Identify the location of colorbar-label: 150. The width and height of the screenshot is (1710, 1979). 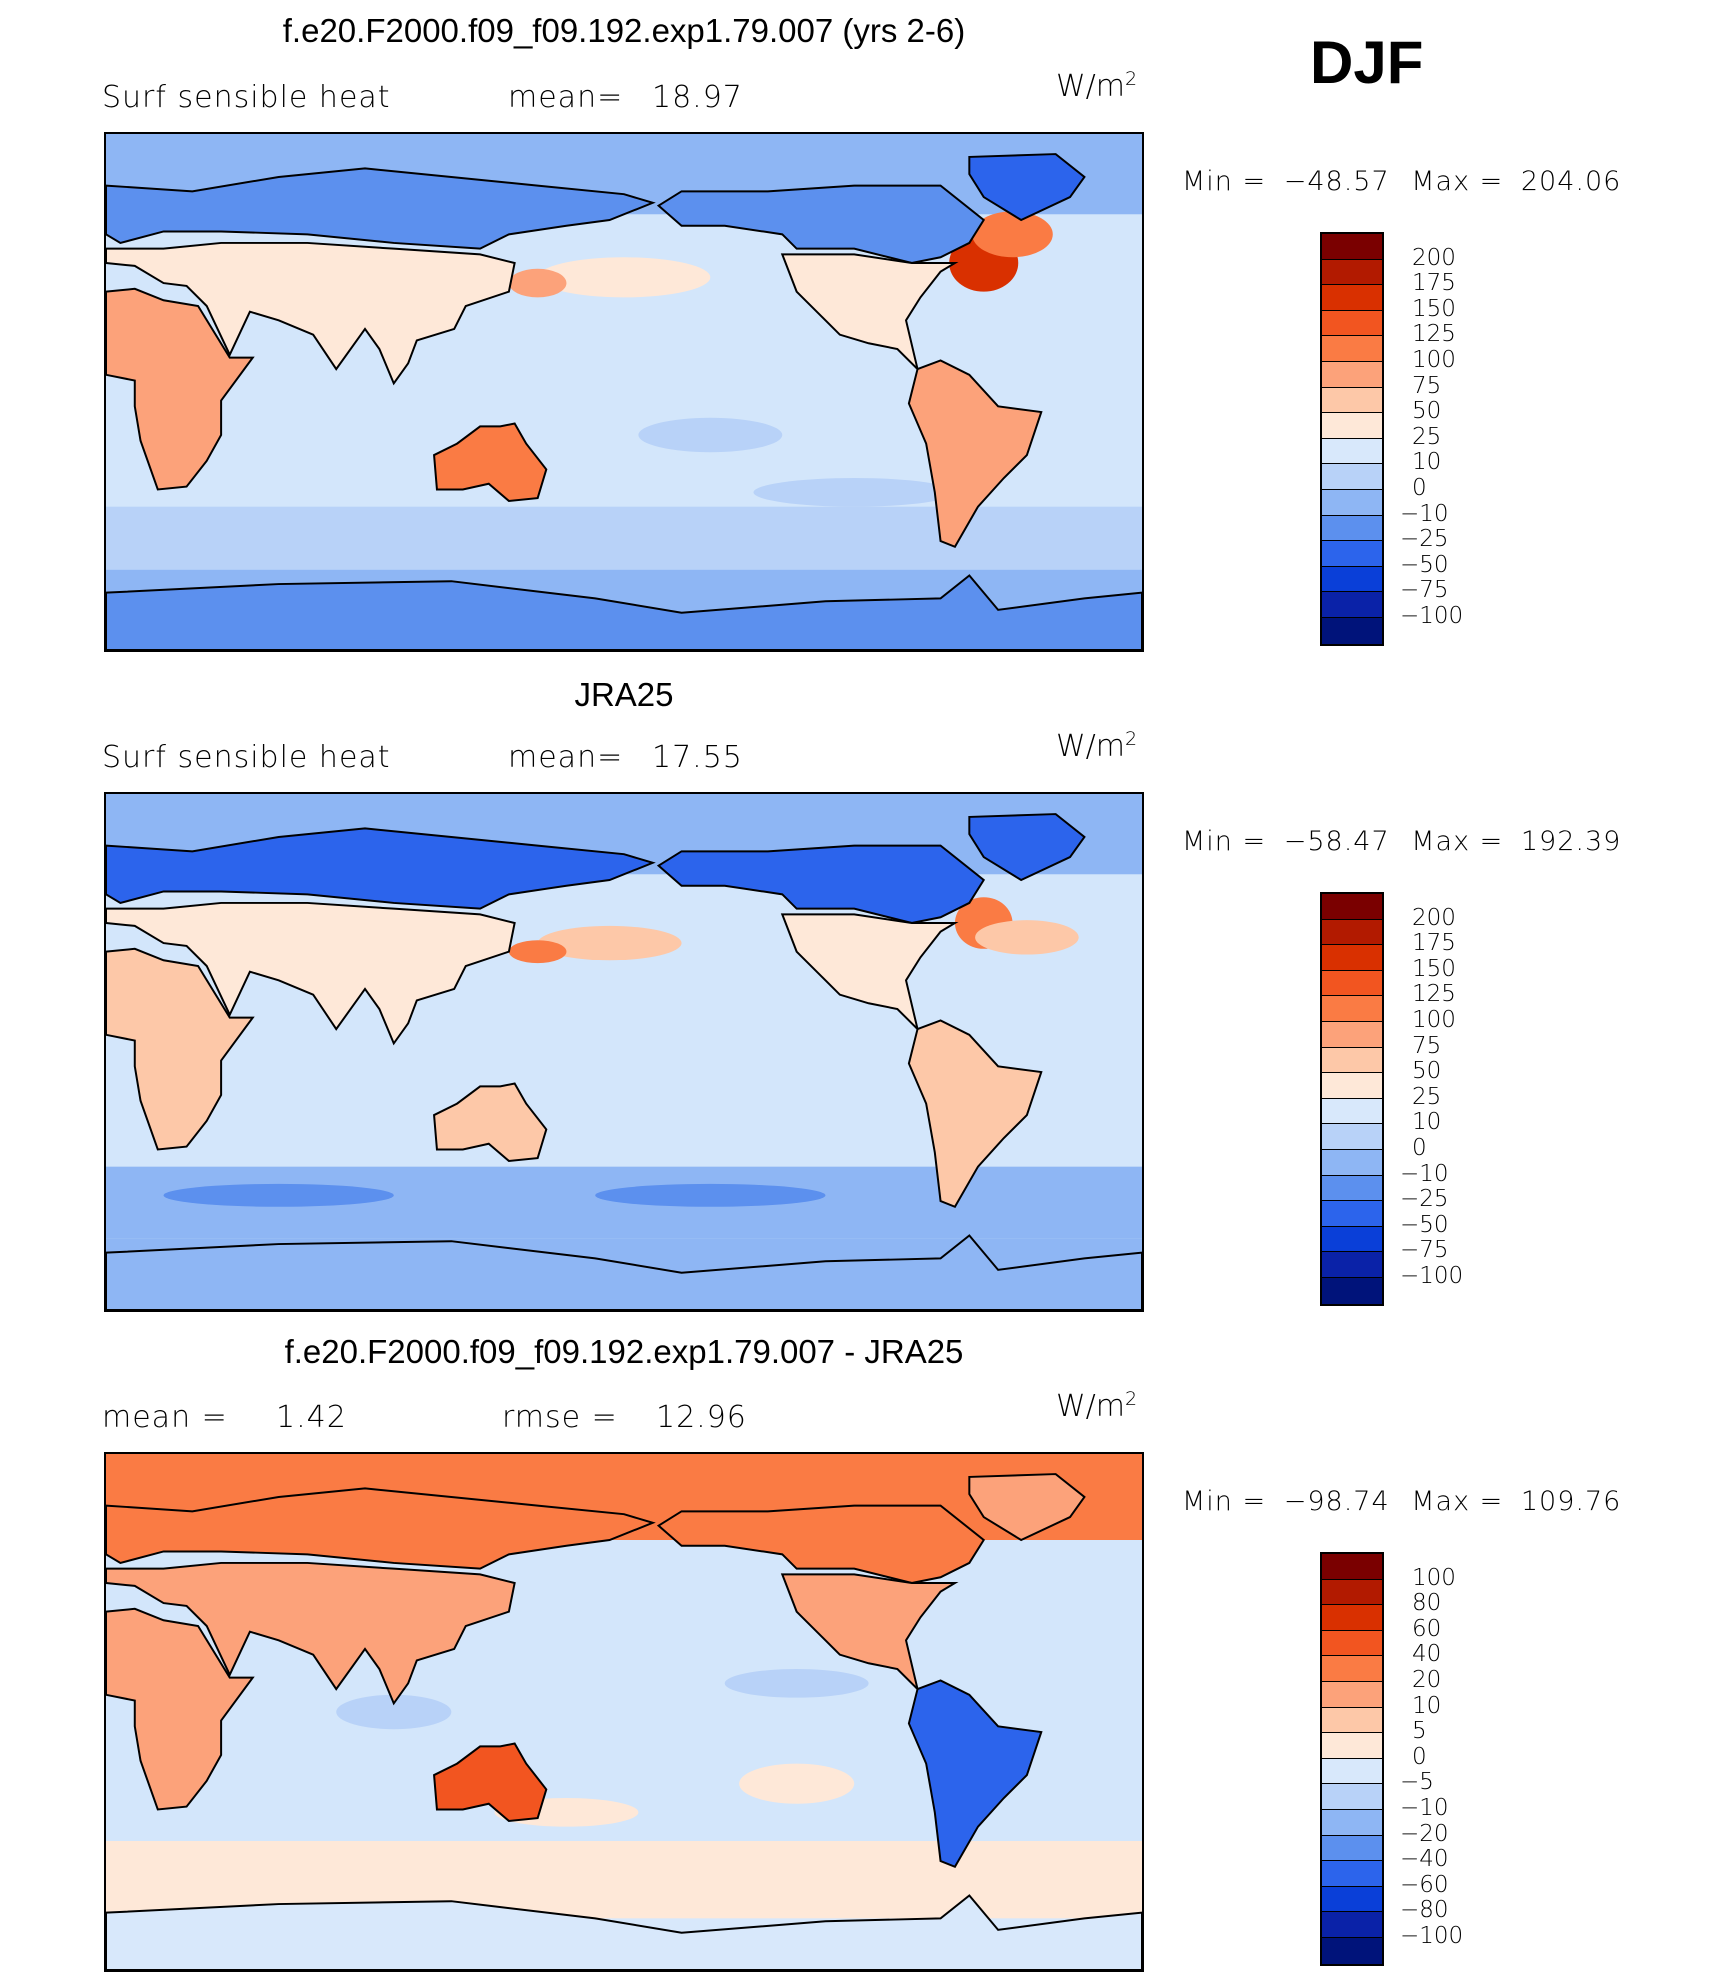
(1434, 968).